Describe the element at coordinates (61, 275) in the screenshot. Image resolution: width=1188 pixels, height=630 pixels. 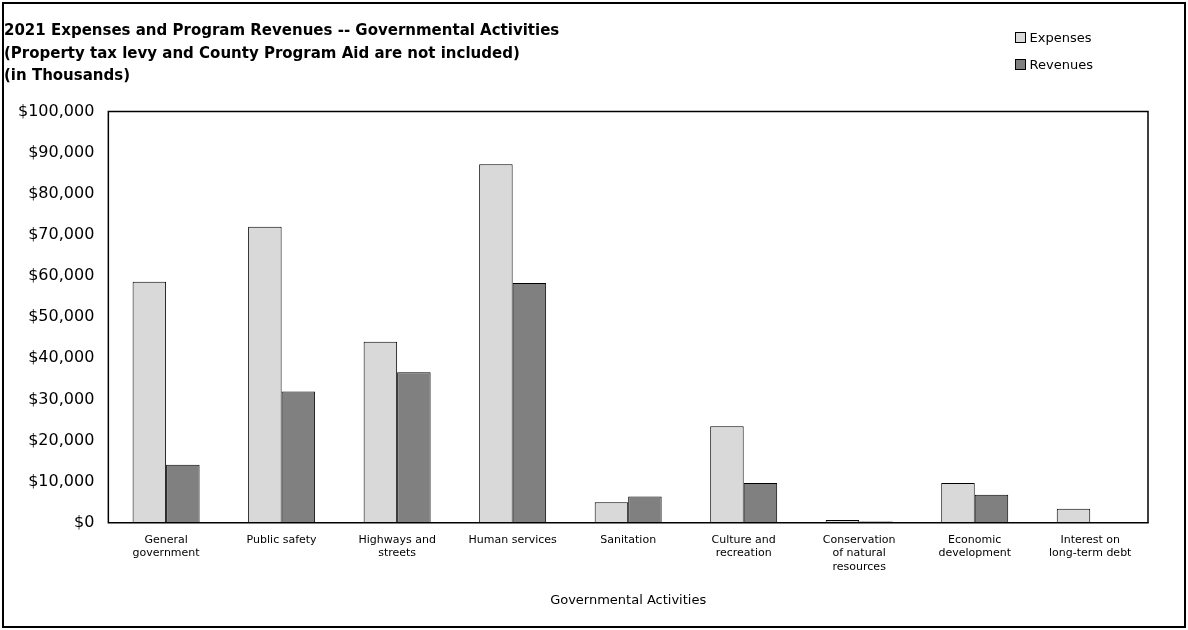
I see `y-tick-label: $60,000` at that location.